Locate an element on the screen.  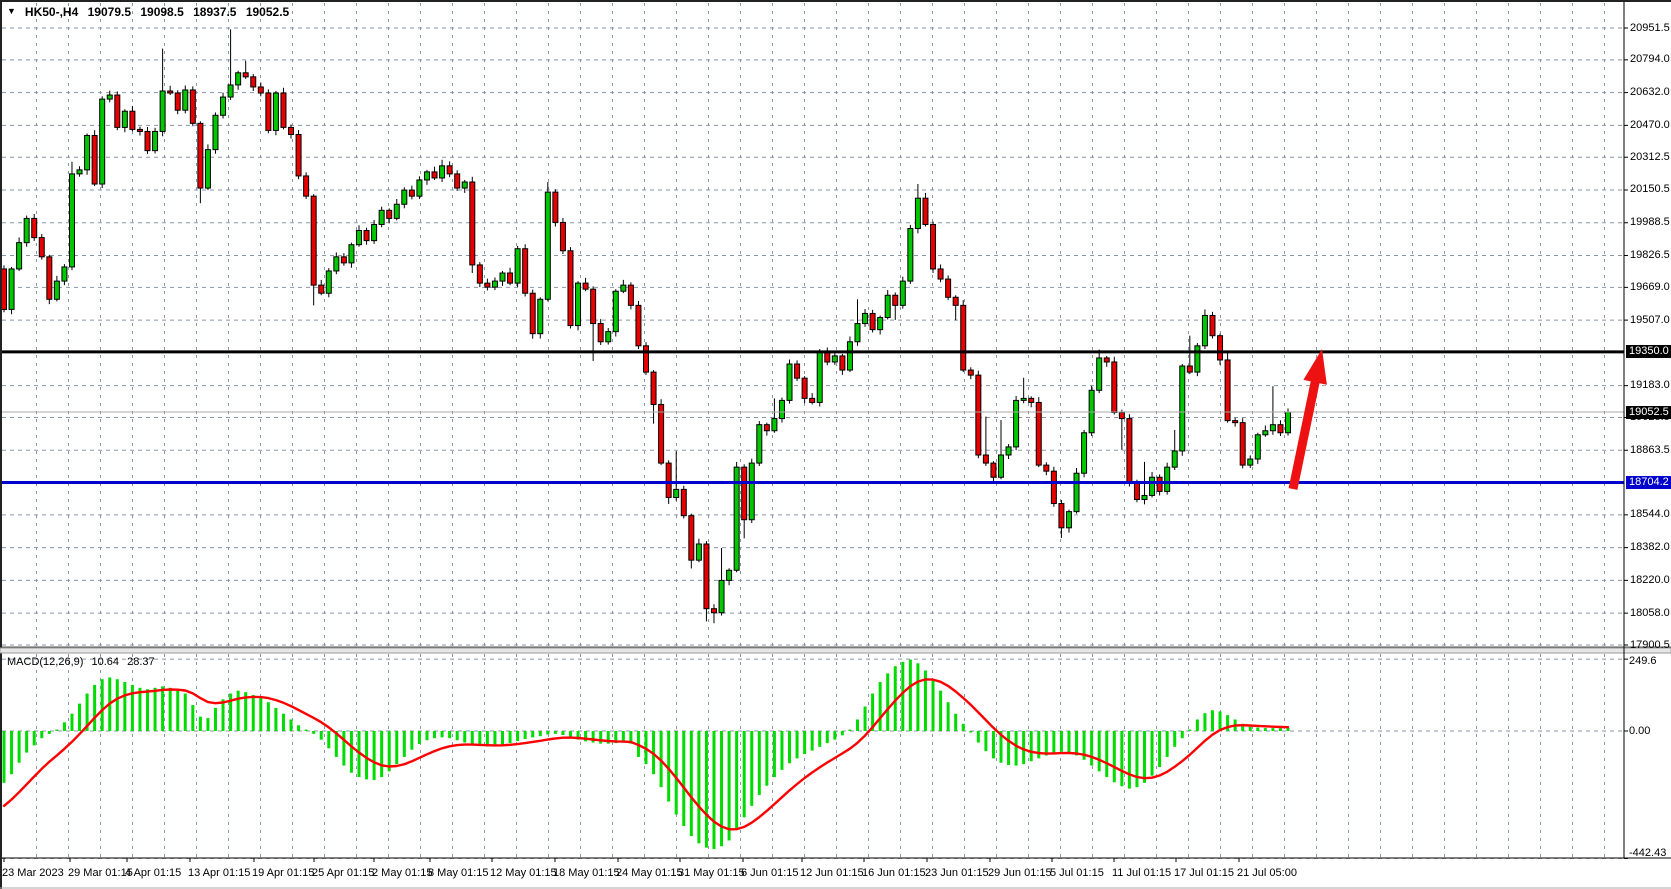
price-axis-tick: 20312.5 is located at coordinates (1650, 156).